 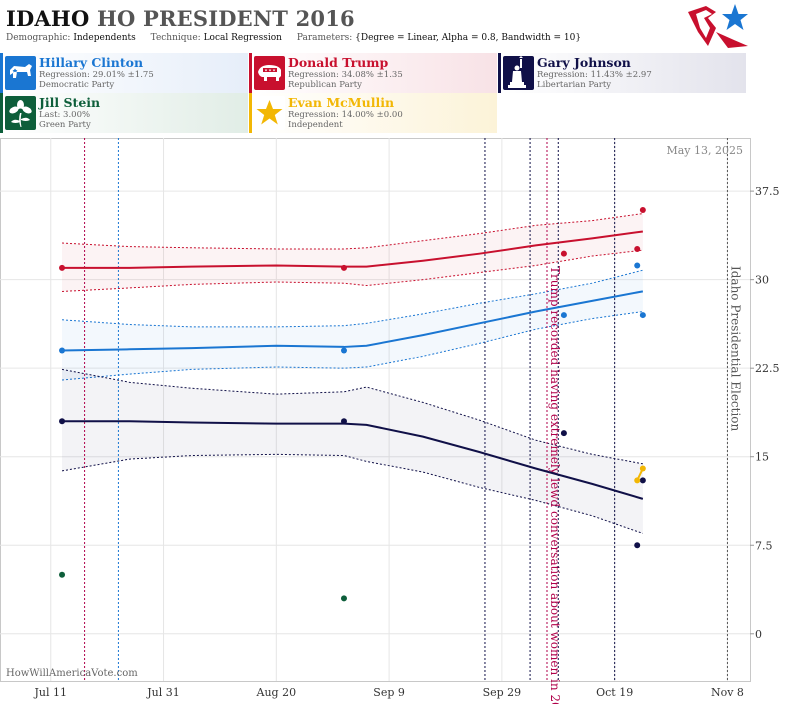 What do you see at coordinates (324, 38) in the screenshot?
I see `parameters-label: Parameters:` at bounding box center [324, 38].